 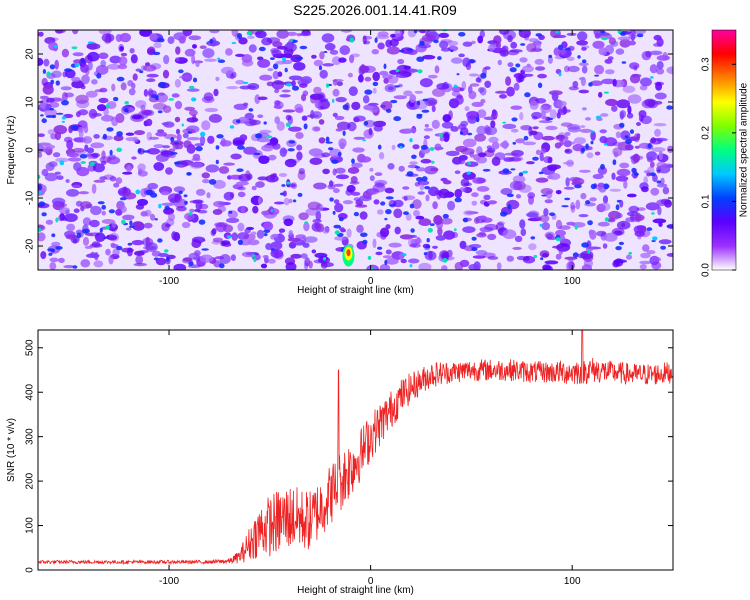 I want to click on heatmap-y-tick-label: -10, so click(x=30, y=197).